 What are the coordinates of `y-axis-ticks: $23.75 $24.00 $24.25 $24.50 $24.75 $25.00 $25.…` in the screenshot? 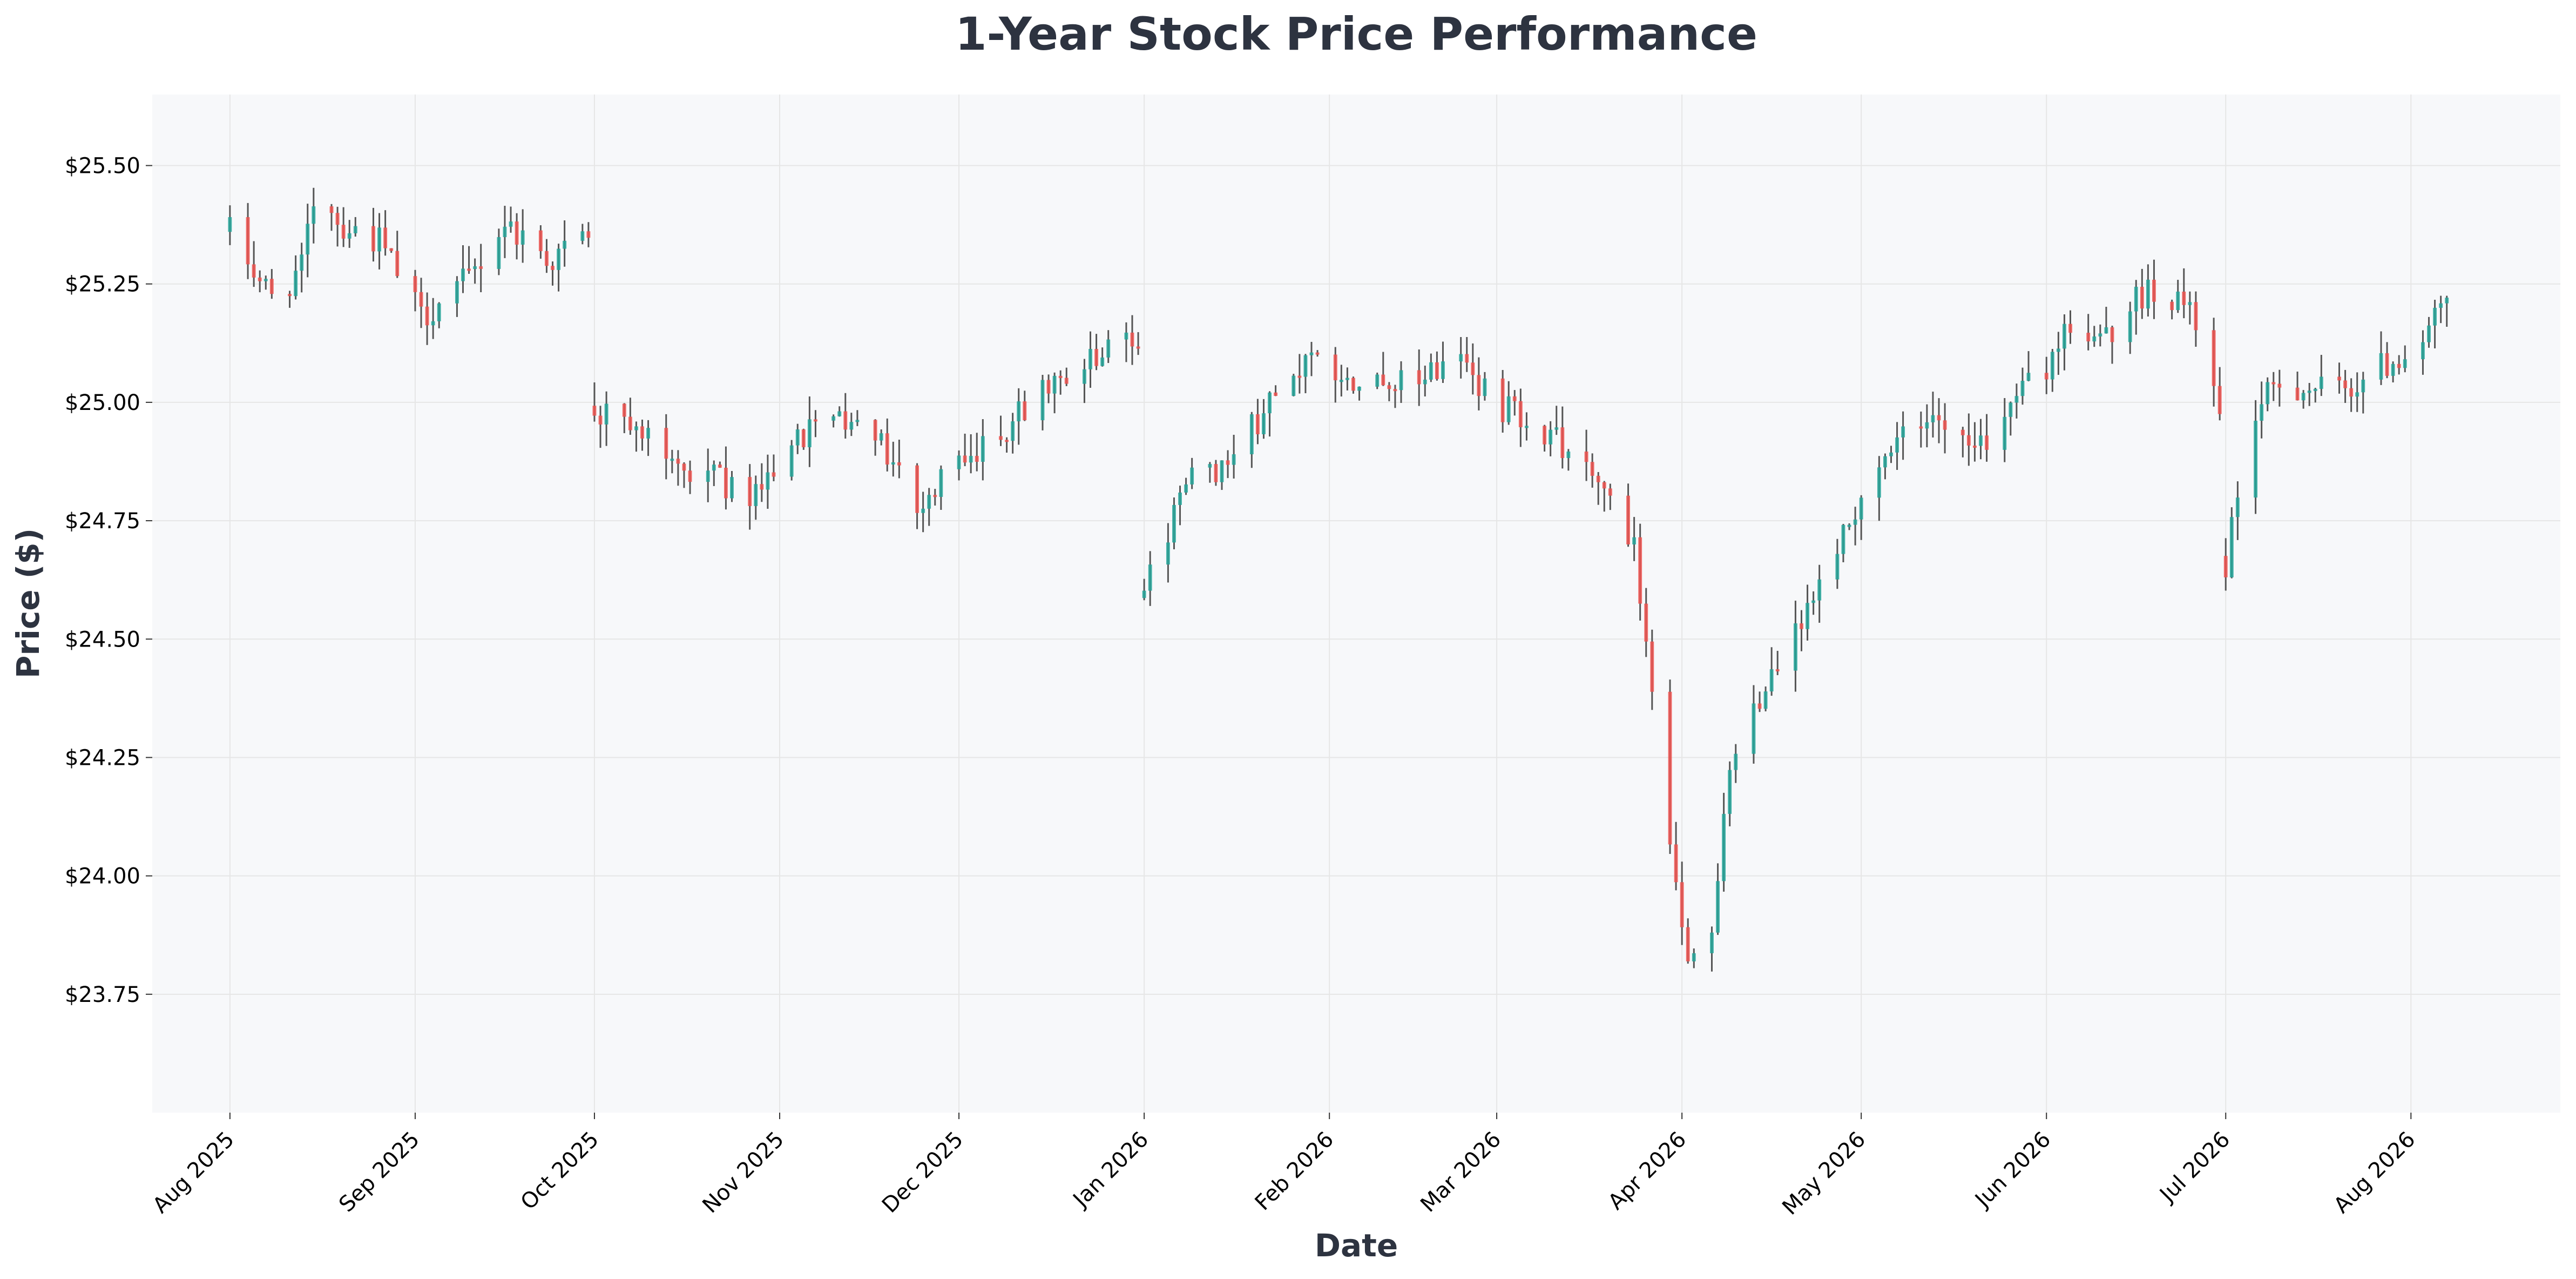 It's located at (108, 580).